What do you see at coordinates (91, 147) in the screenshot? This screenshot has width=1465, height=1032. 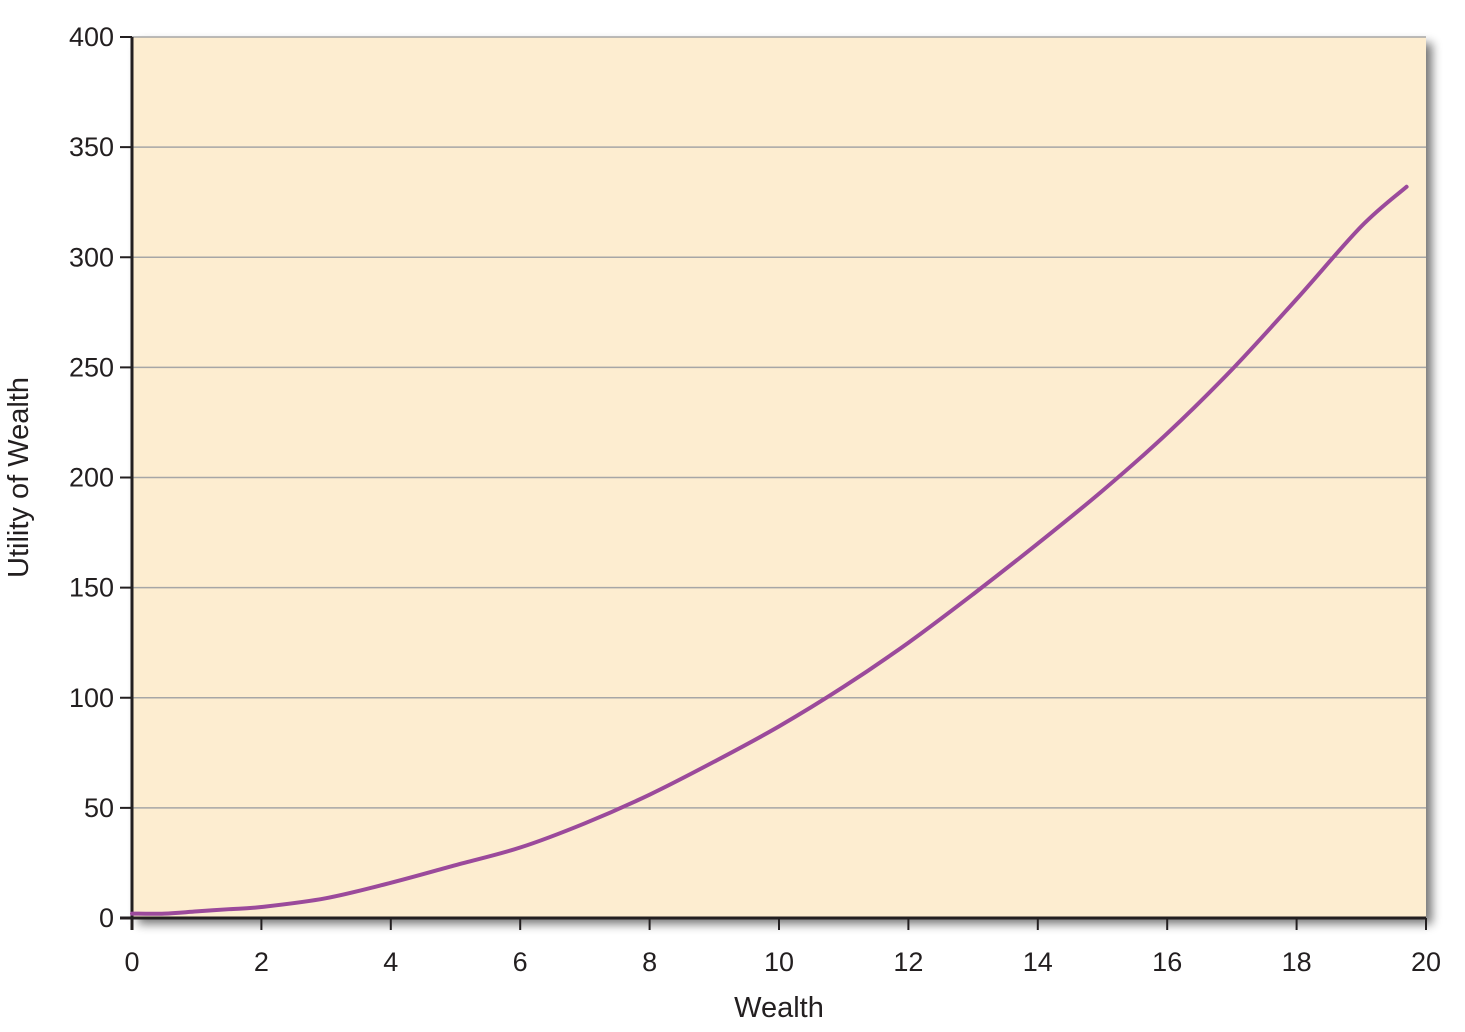 I see `y-tick-label: 350` at bounding box center [91, 147].